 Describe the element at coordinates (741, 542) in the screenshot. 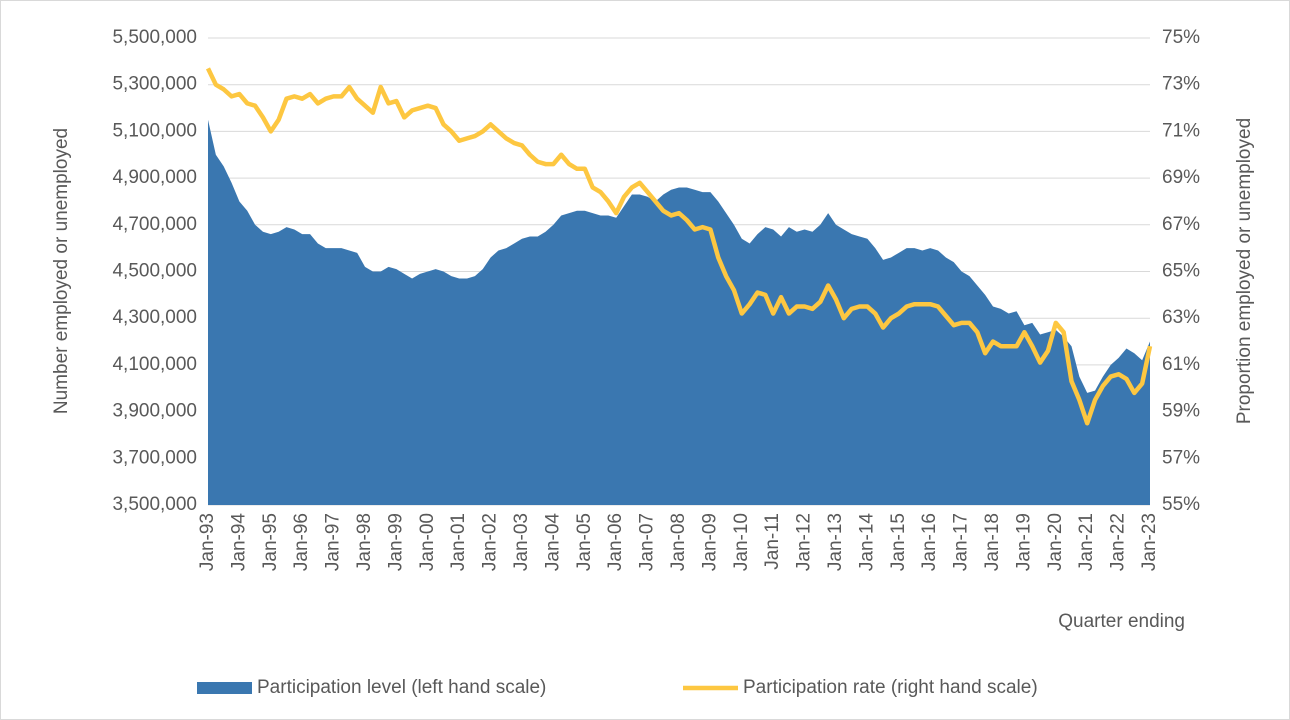

I see `x-tick-label: Jan-10` at that location.